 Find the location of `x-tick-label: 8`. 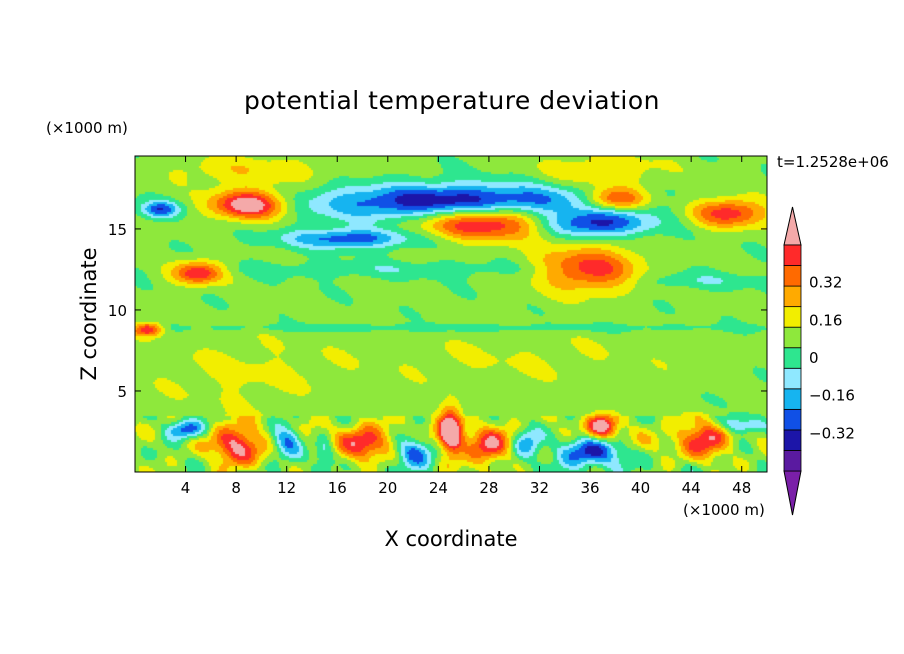

x-tick-label: 8 is located at coordinates (236, 488).